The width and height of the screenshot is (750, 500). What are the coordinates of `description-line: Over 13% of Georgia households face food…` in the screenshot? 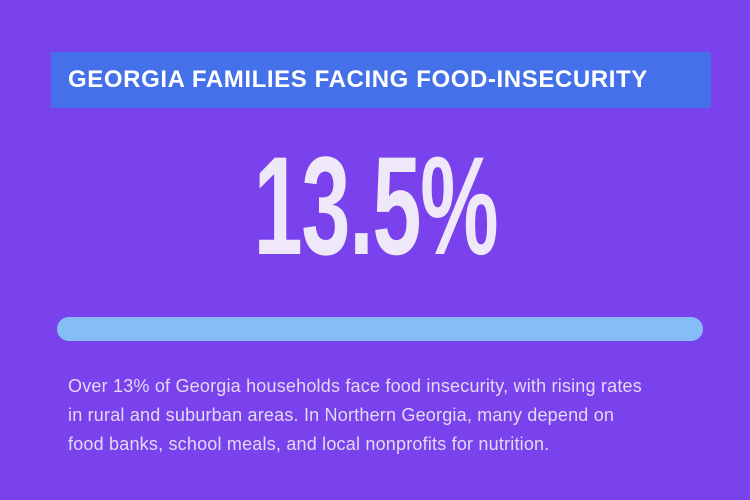 It's located at (355, 386).